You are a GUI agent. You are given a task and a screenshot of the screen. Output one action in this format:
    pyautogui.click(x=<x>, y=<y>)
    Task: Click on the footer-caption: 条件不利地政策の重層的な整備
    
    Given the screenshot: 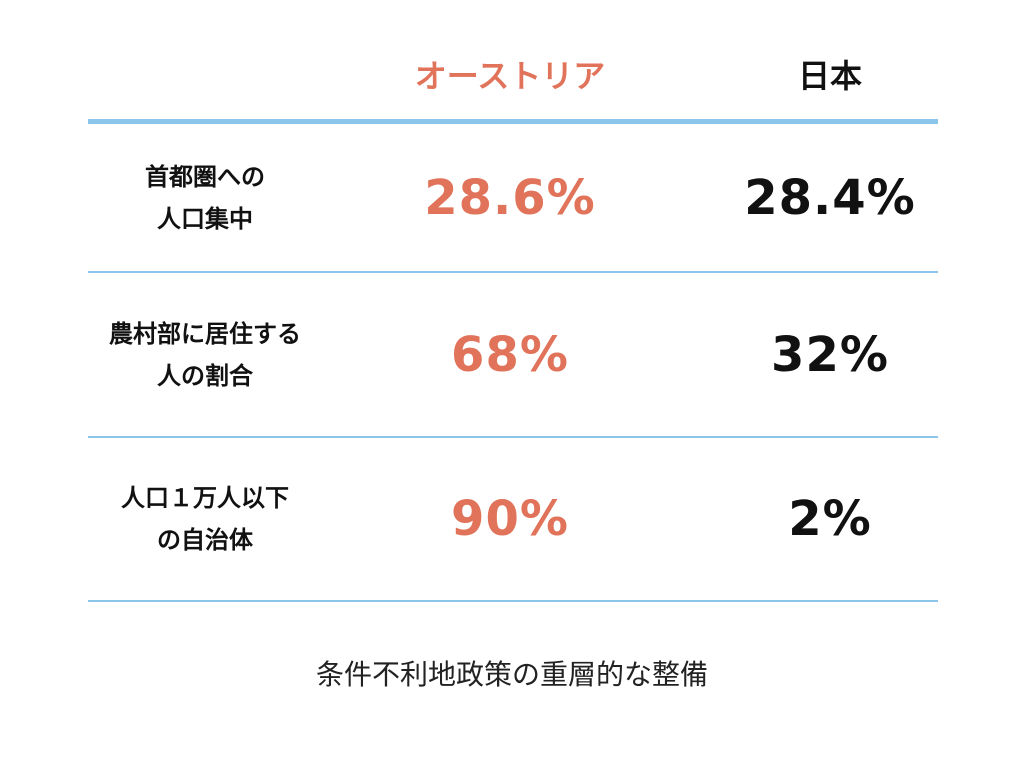 What is the action you would take?
    pyautogui.click(x=511, y=674)
    